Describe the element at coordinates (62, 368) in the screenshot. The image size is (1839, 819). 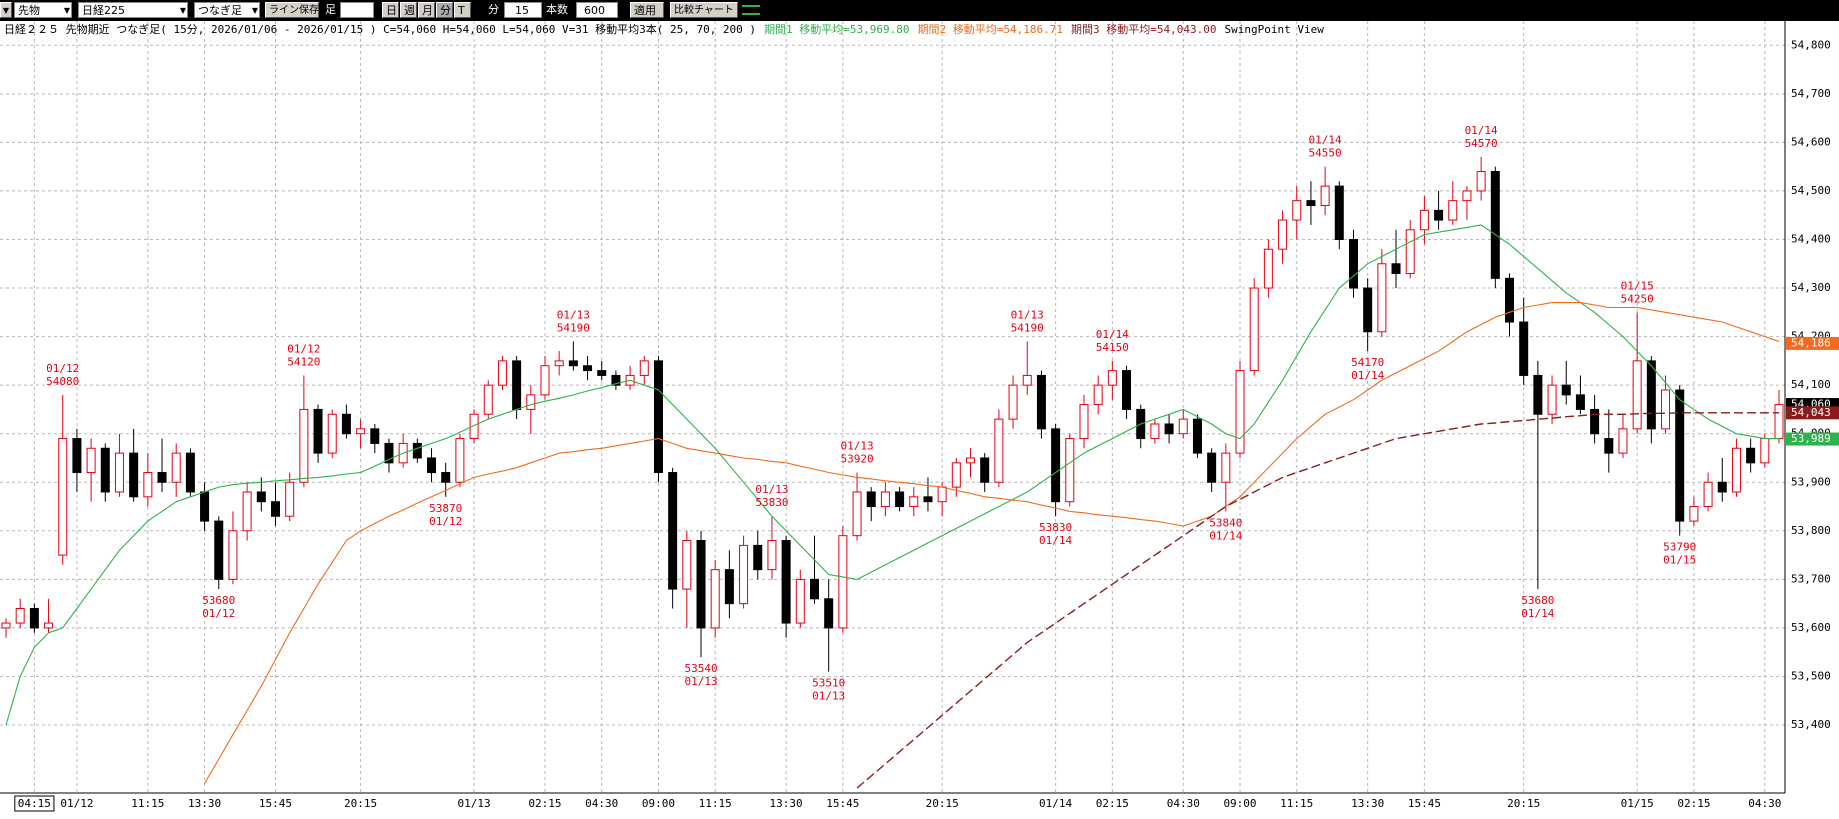
I see `swing-date: 01/12` at that location.